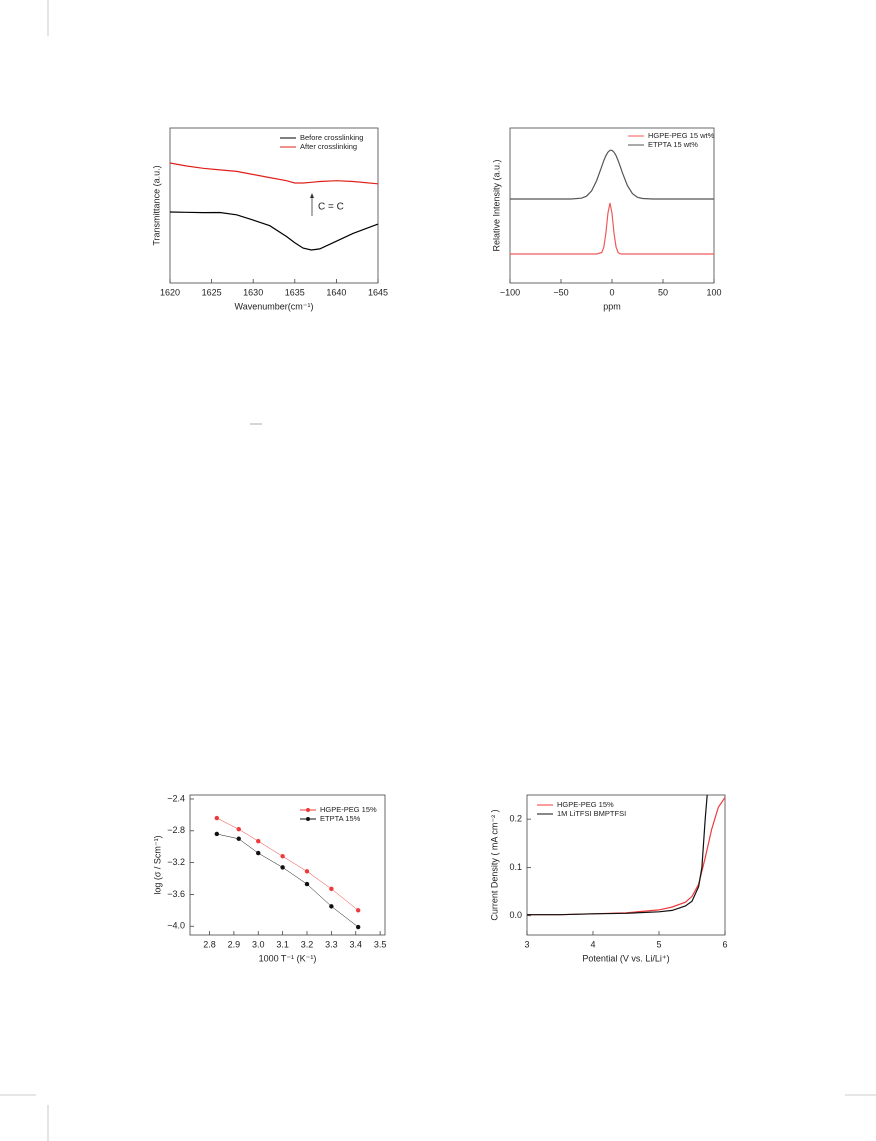 The width and height of the screenshot is (876, 1141). Describe the element at coordinates (515, 915) in the screenshot. I see `y-tick-label: 0.0` at that location.